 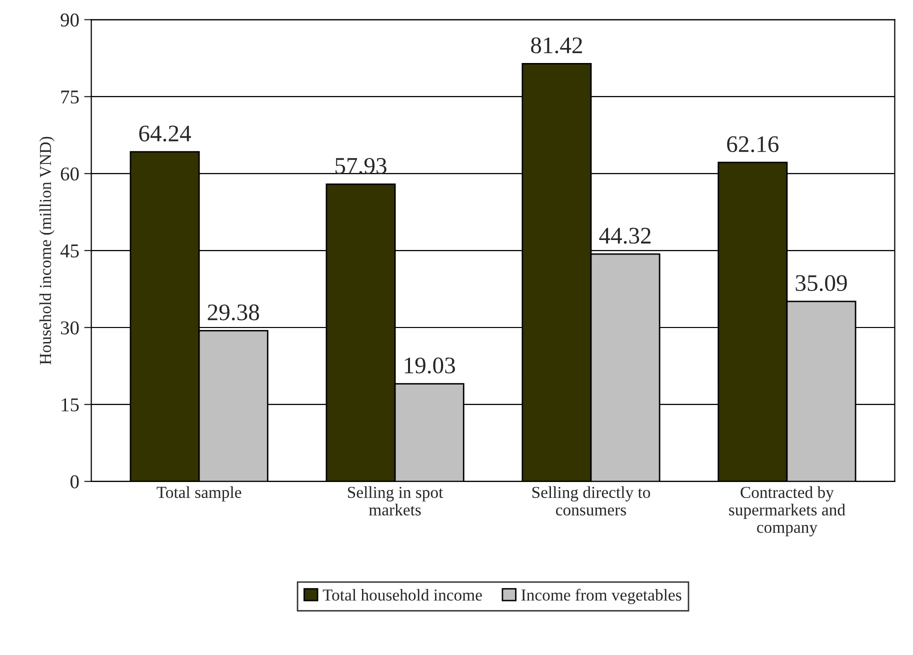 What do you see at coordinates (69, 251) in the screenshot?
I see `y-tick-label: 45` at bounding box center [69, 251].